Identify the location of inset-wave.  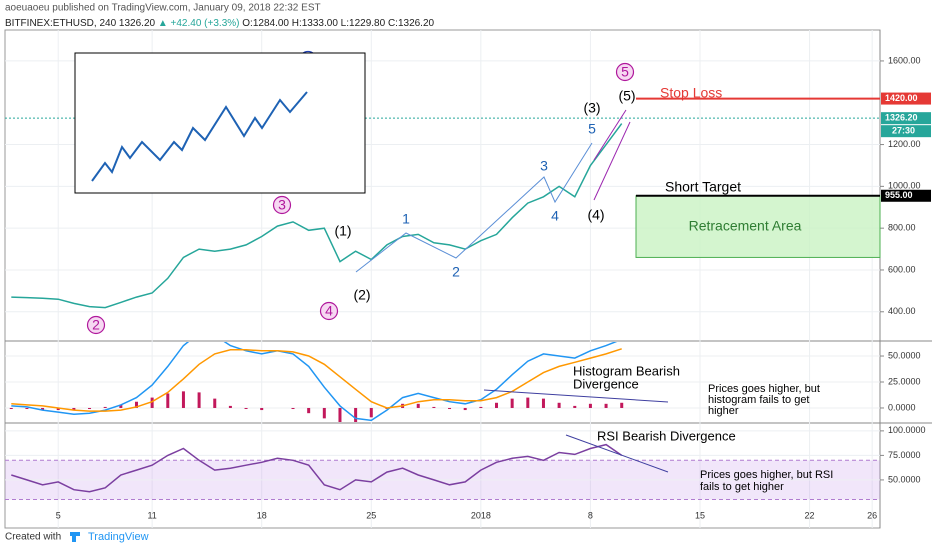
(199, 136).